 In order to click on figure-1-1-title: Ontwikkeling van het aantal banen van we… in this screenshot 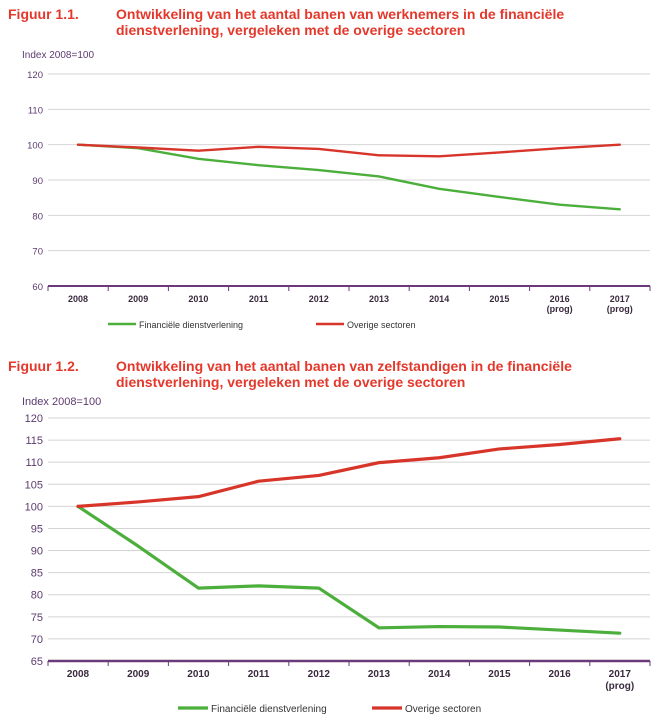, I will do `click(381, 22)`.